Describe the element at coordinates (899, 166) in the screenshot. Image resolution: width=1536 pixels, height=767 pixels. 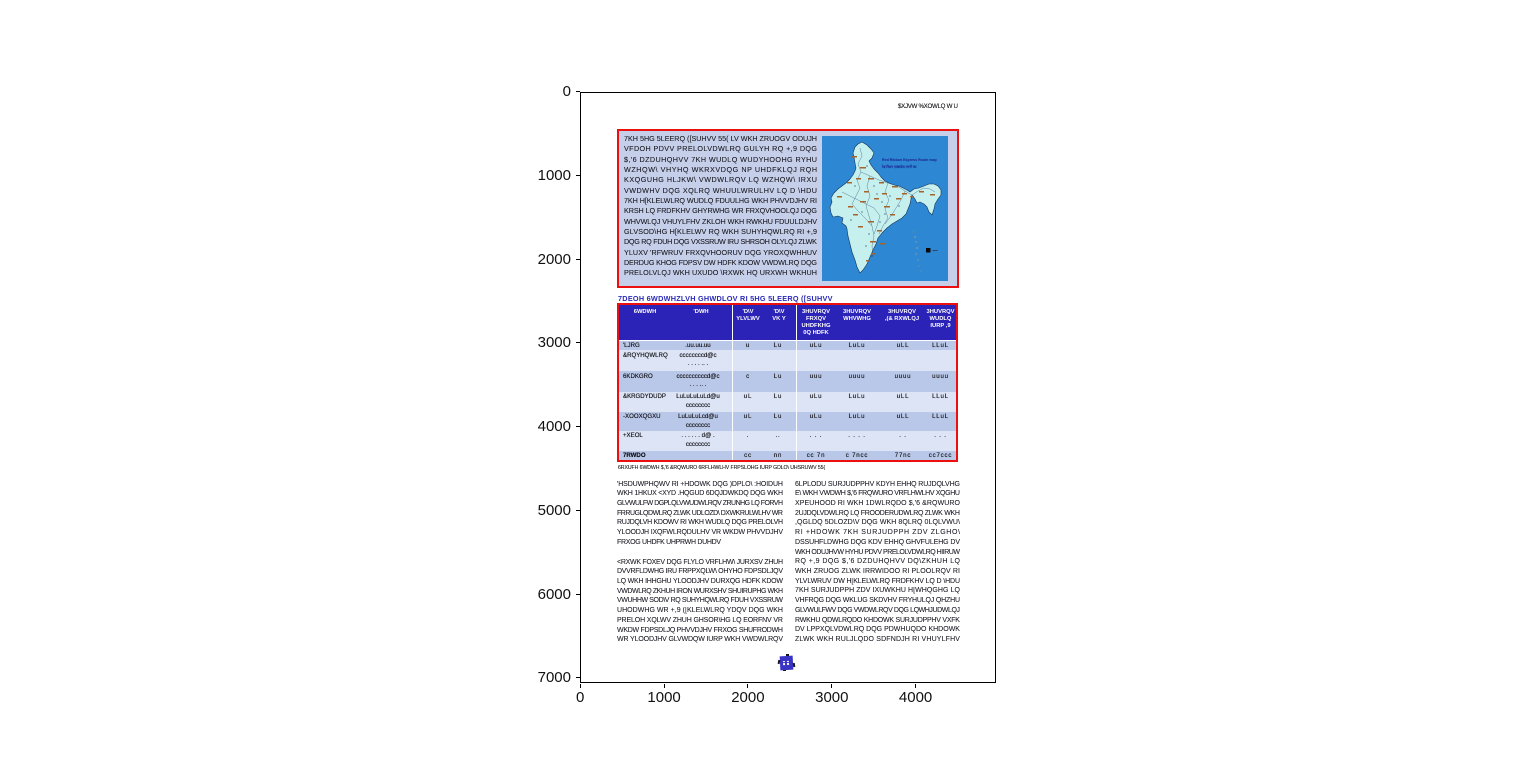
I see `svg-text: रेड रिबन एक्सप्रेस मार्गों का` at that location.